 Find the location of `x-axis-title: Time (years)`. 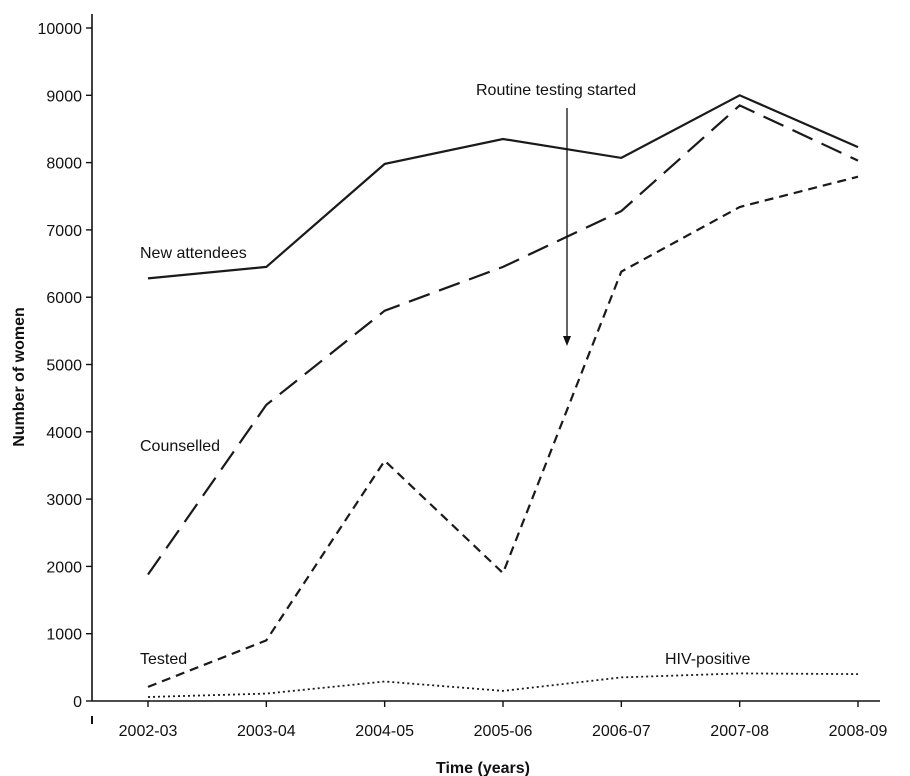

x-axis-title: Time (years) is located at coordinates (483, 768).